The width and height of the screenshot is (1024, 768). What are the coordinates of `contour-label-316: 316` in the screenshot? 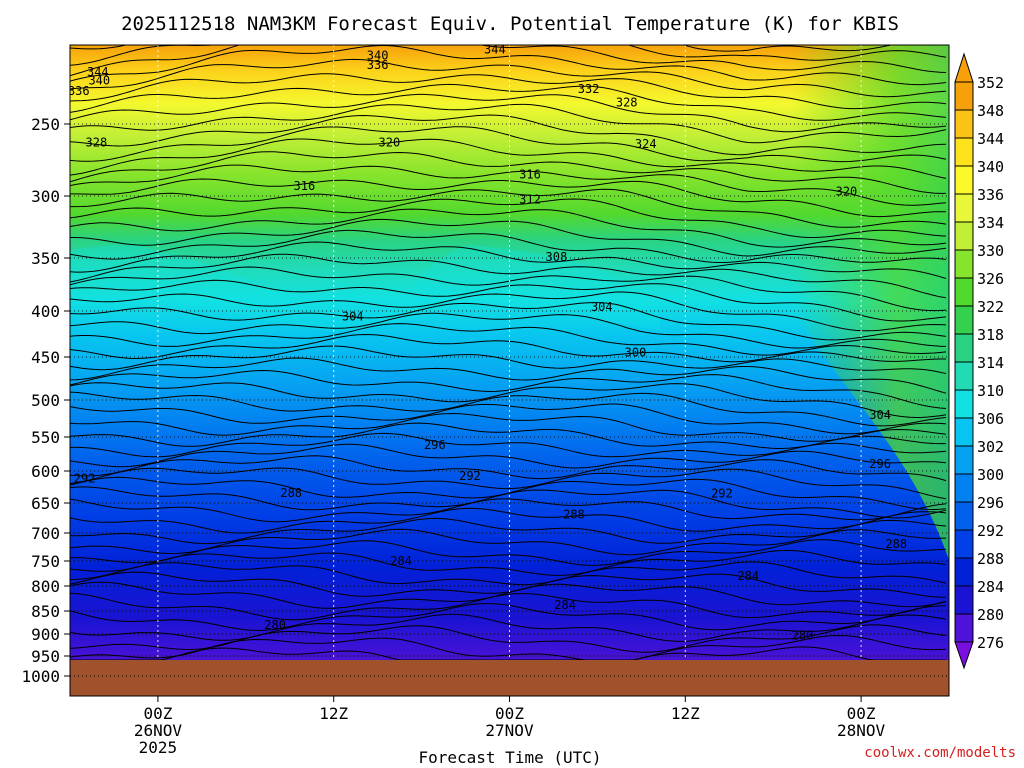 It's located at (530, 174).